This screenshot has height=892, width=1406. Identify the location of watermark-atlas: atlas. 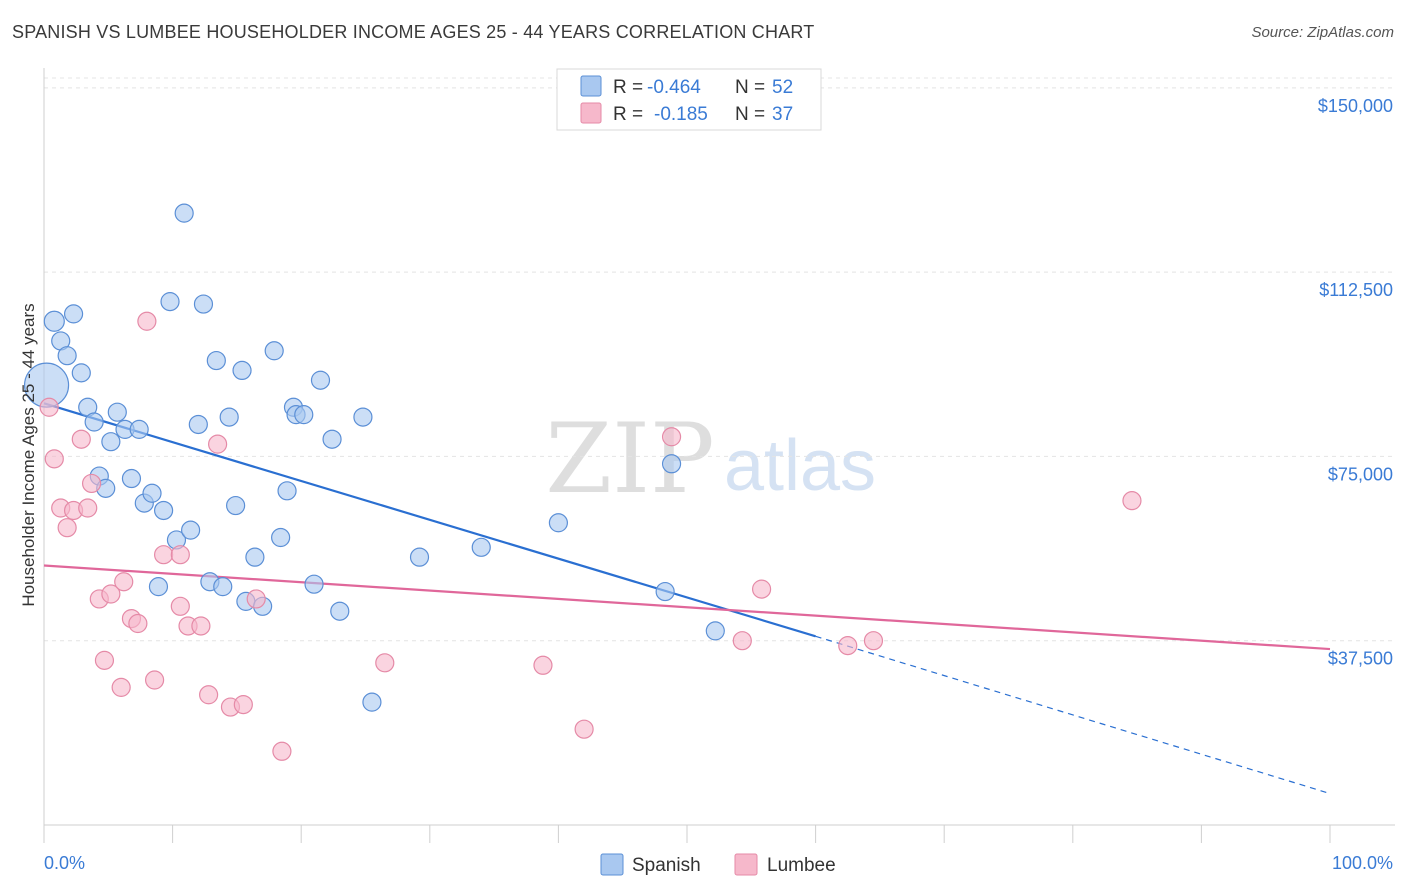
(800, 466).